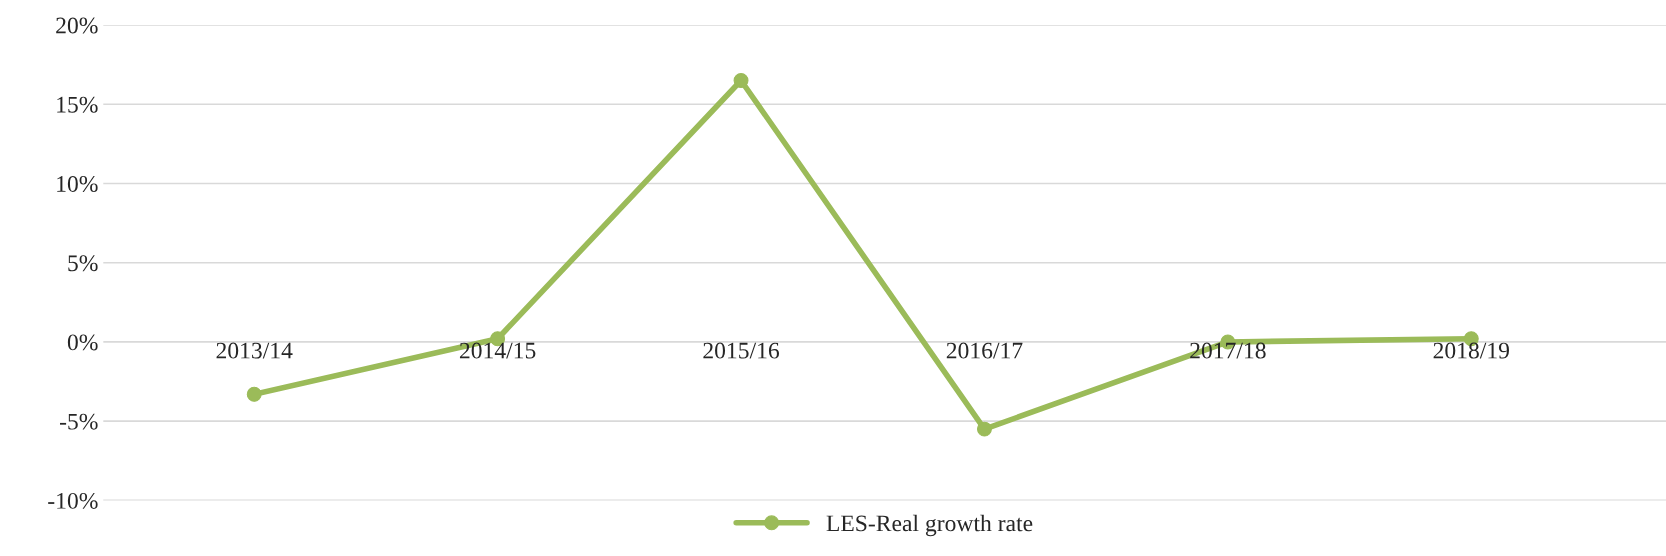 The image size is (1666, 556). I want to click on y-tick-label: 0%, so click(82, 342).